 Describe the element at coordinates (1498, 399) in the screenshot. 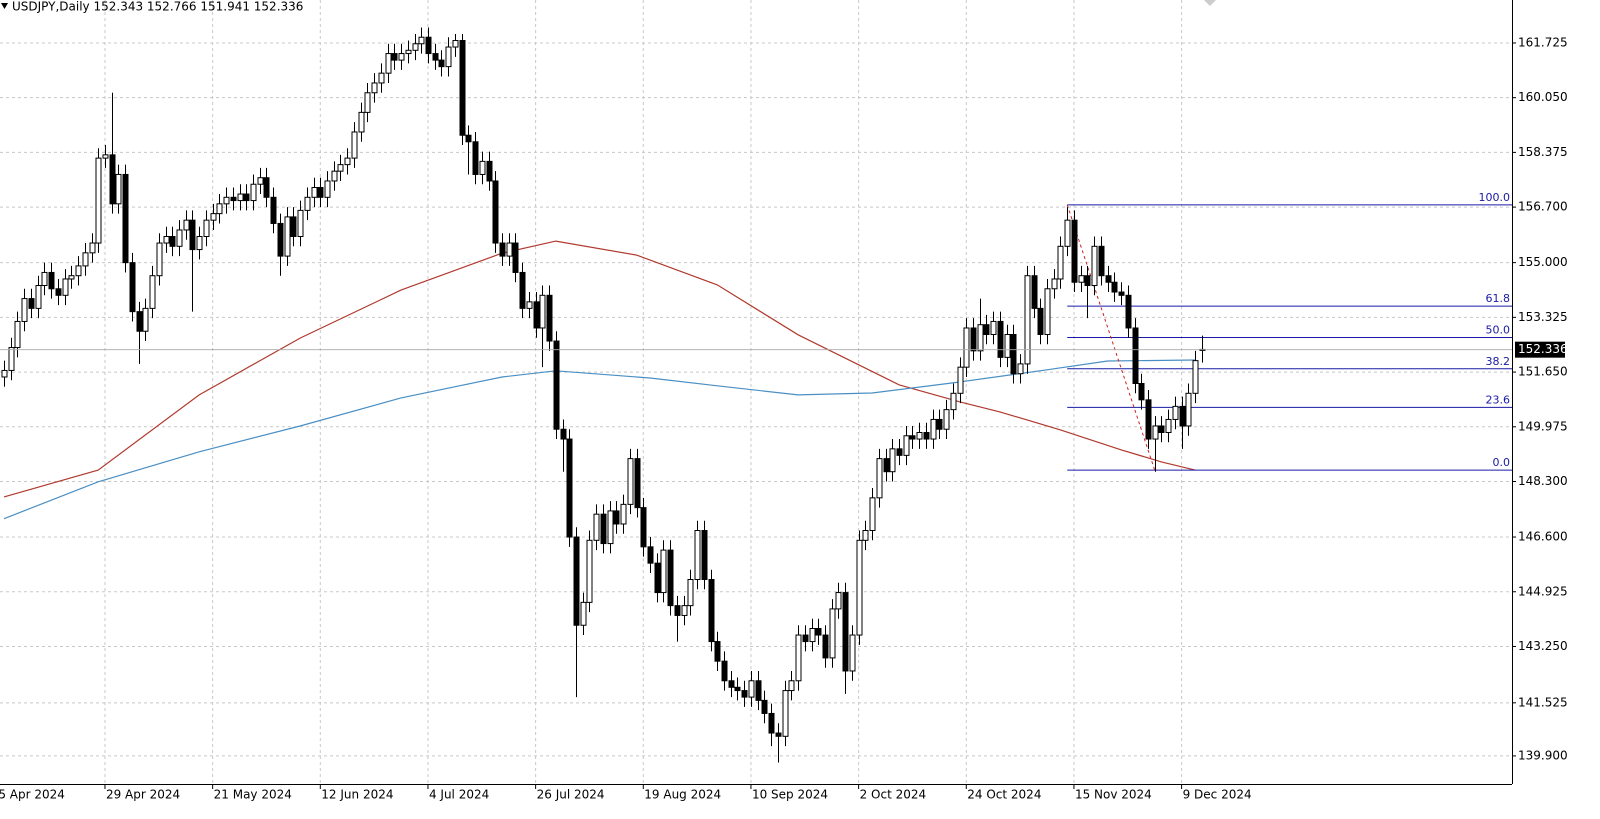

I see `fib-label: 23.6` at that location.